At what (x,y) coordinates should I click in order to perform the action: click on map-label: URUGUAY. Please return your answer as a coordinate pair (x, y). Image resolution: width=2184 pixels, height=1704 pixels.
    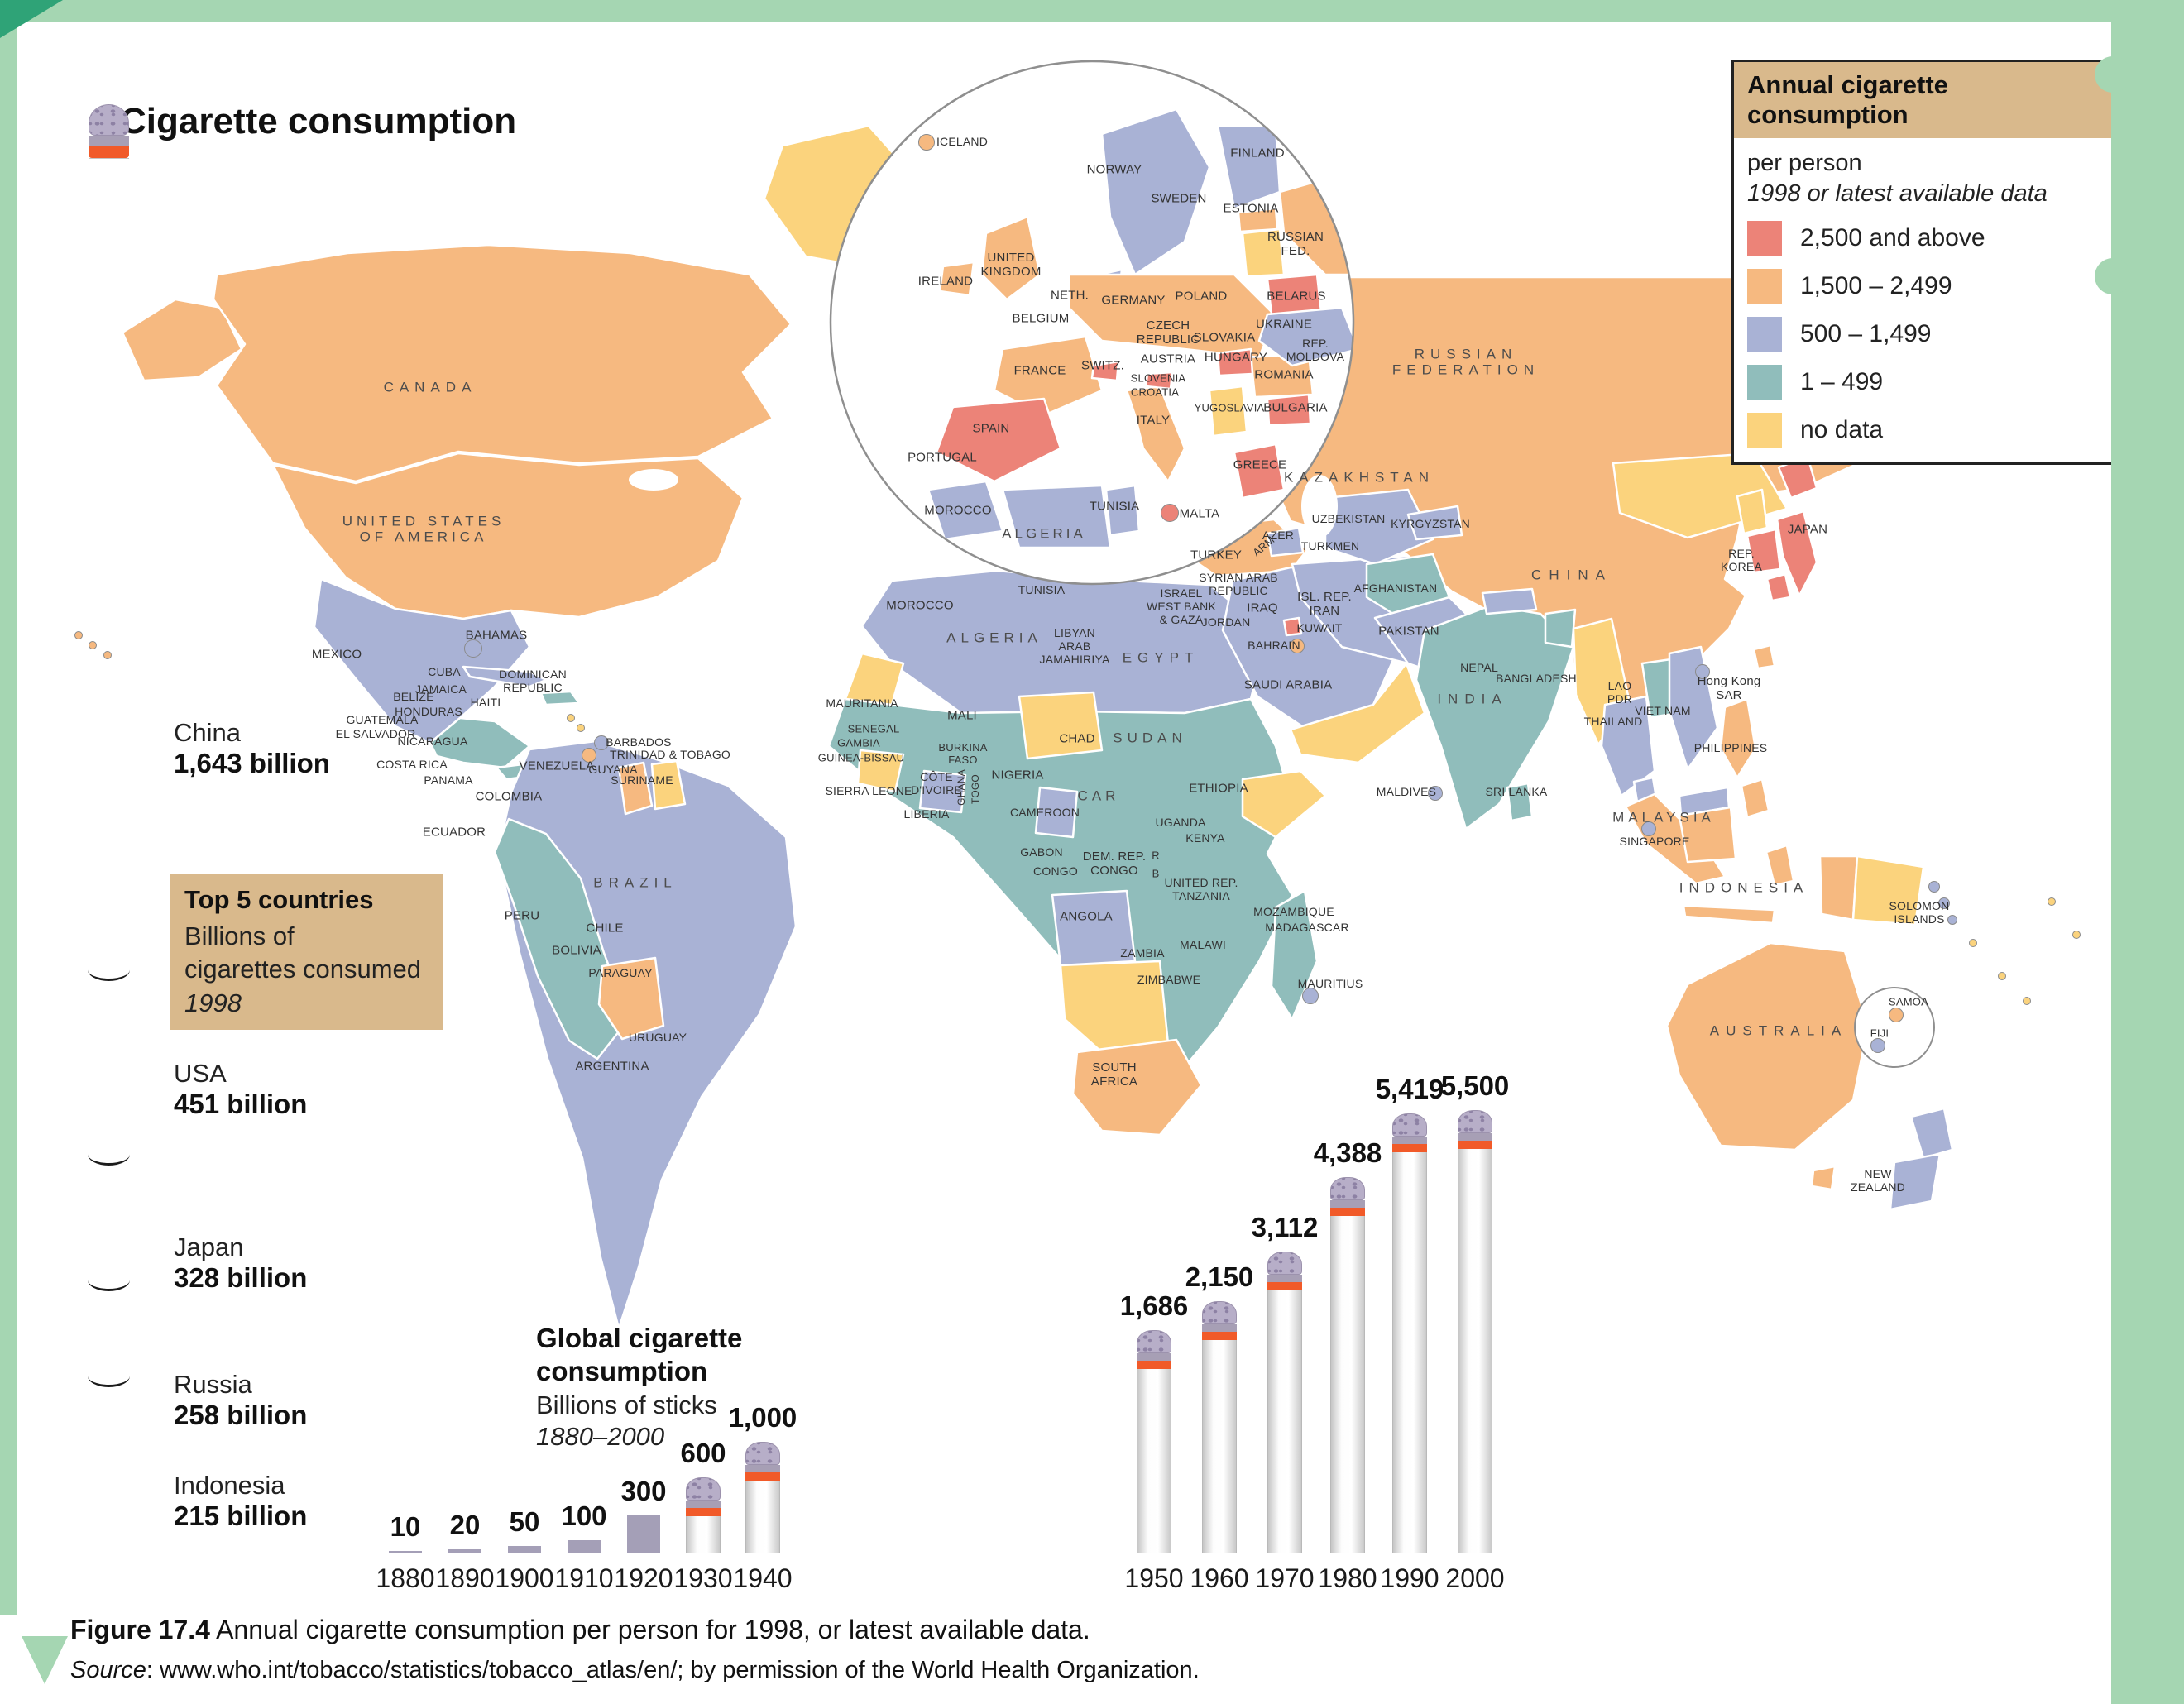
    Looking at the image, I should click on (657, 1038).